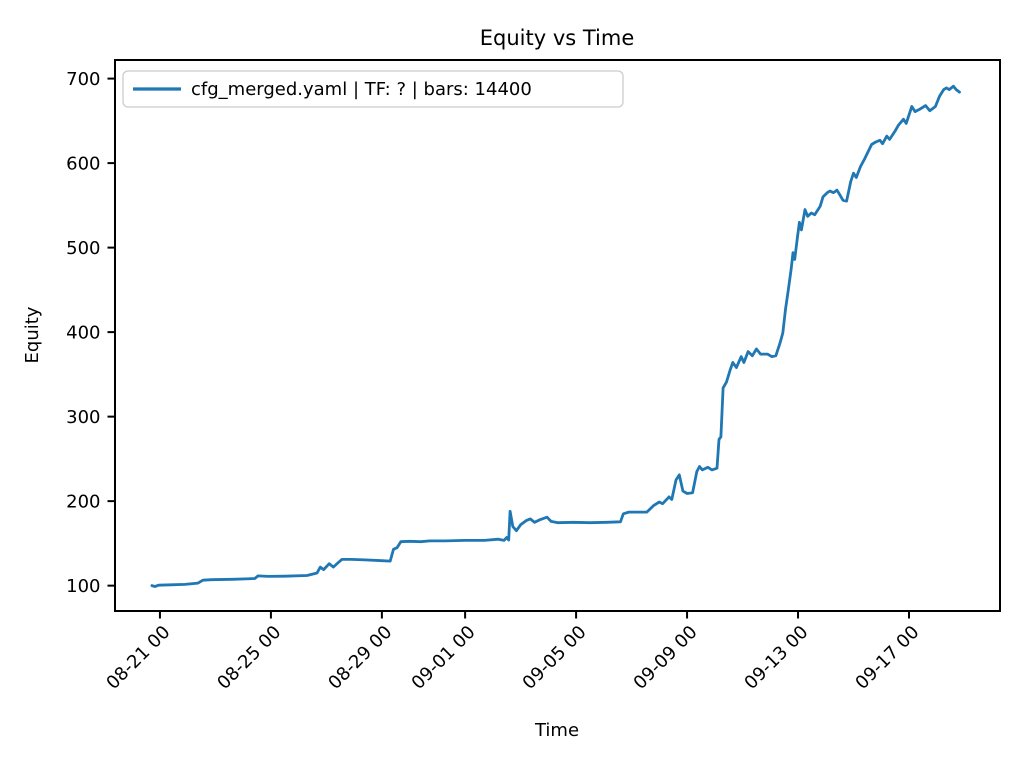 The width and height of the screenshot is (1024, 768). Describe the element at coordinates (83, 248) in the screenshot. I see `y-tick-label: 500` at that location.